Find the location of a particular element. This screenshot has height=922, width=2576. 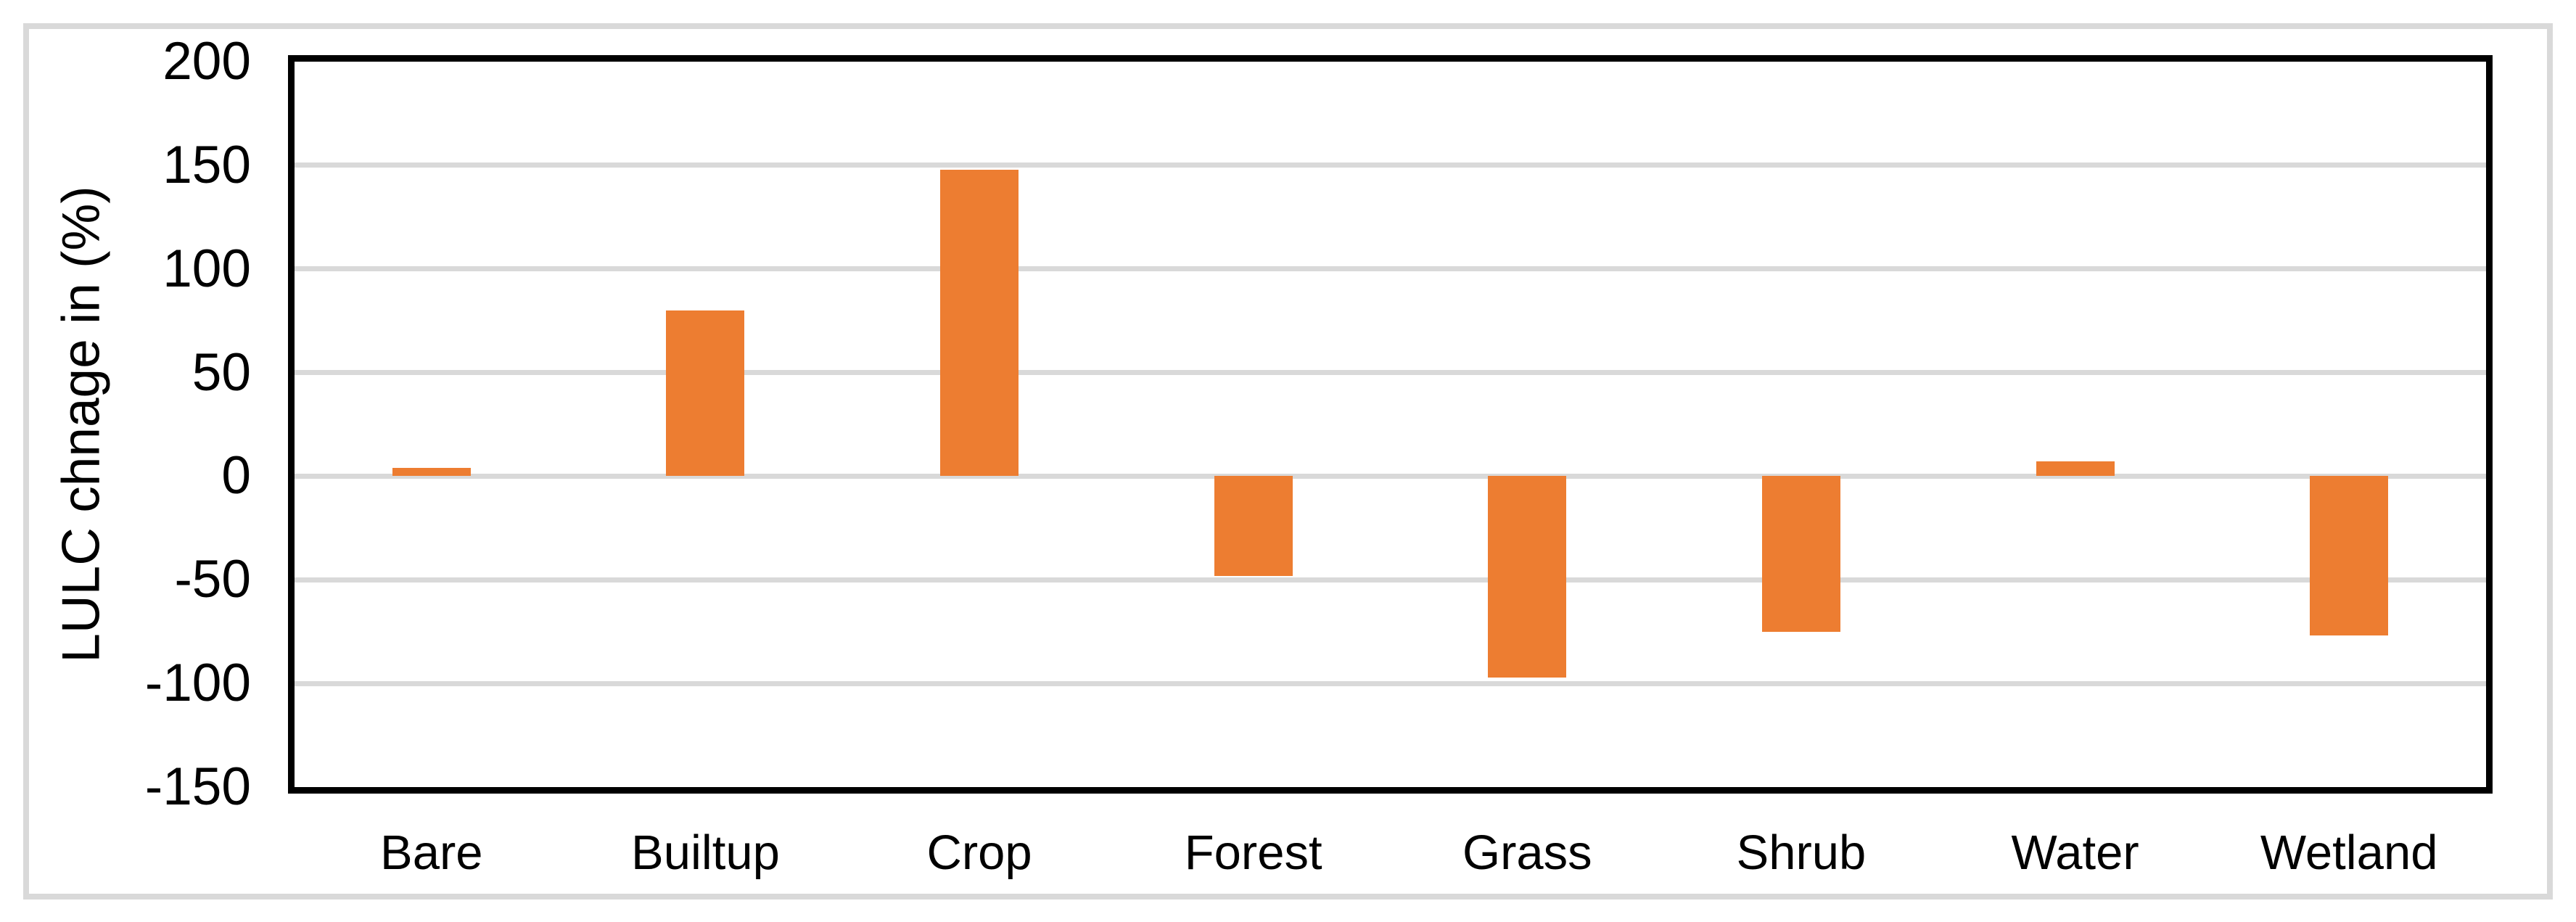

bar-bare is located at coordinates (431, 473).